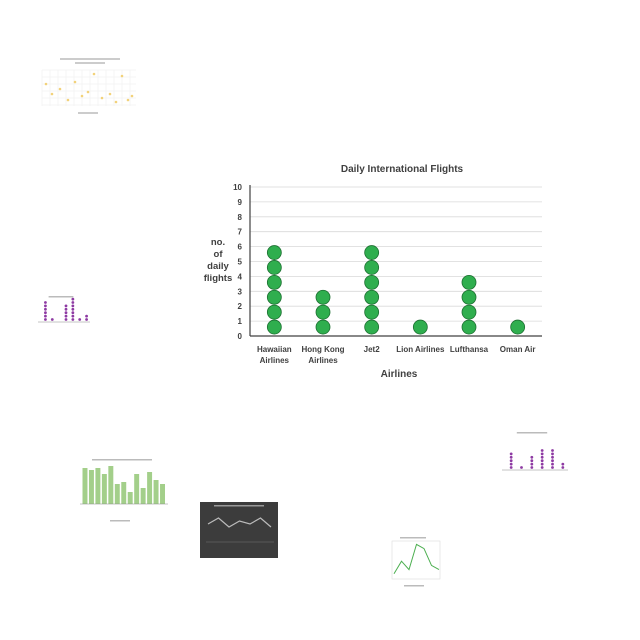 The width and height of the screenshot is (640, 640). I want to click on y-tick-label: 9, so click(240, 202).